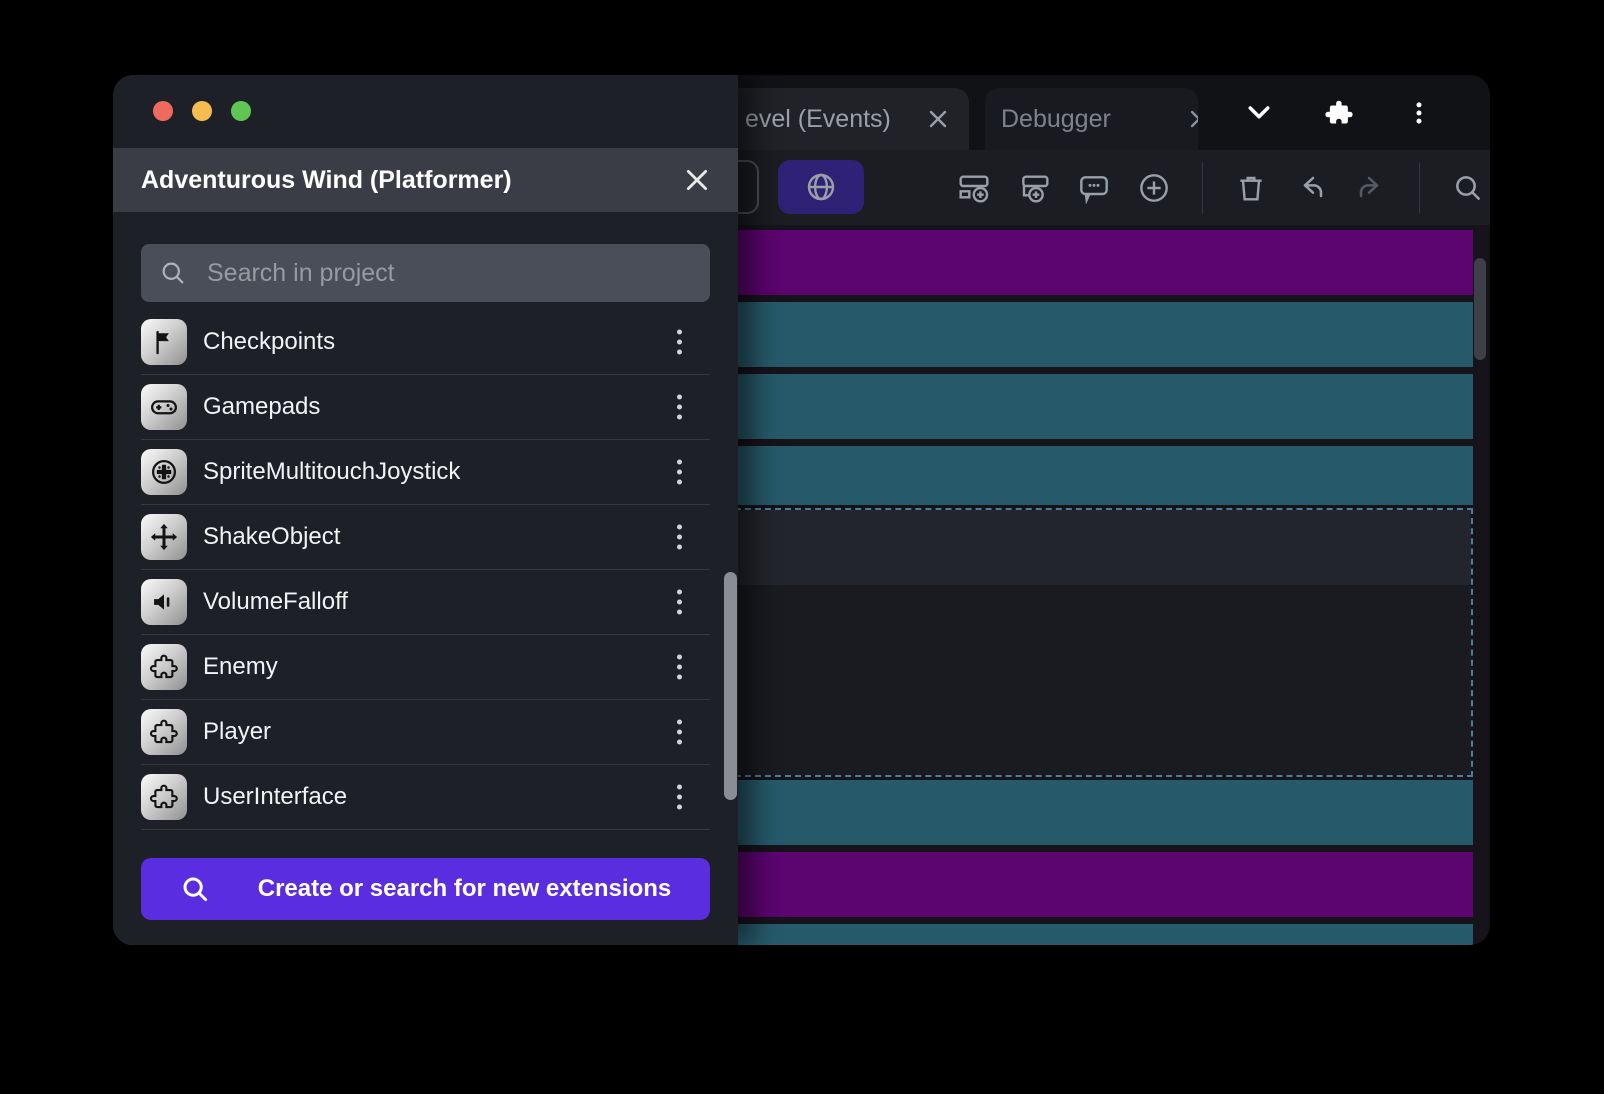  Describe the element at coordinates (164, 537) in the screenshot. I see `move-arrows-icon` at that location.